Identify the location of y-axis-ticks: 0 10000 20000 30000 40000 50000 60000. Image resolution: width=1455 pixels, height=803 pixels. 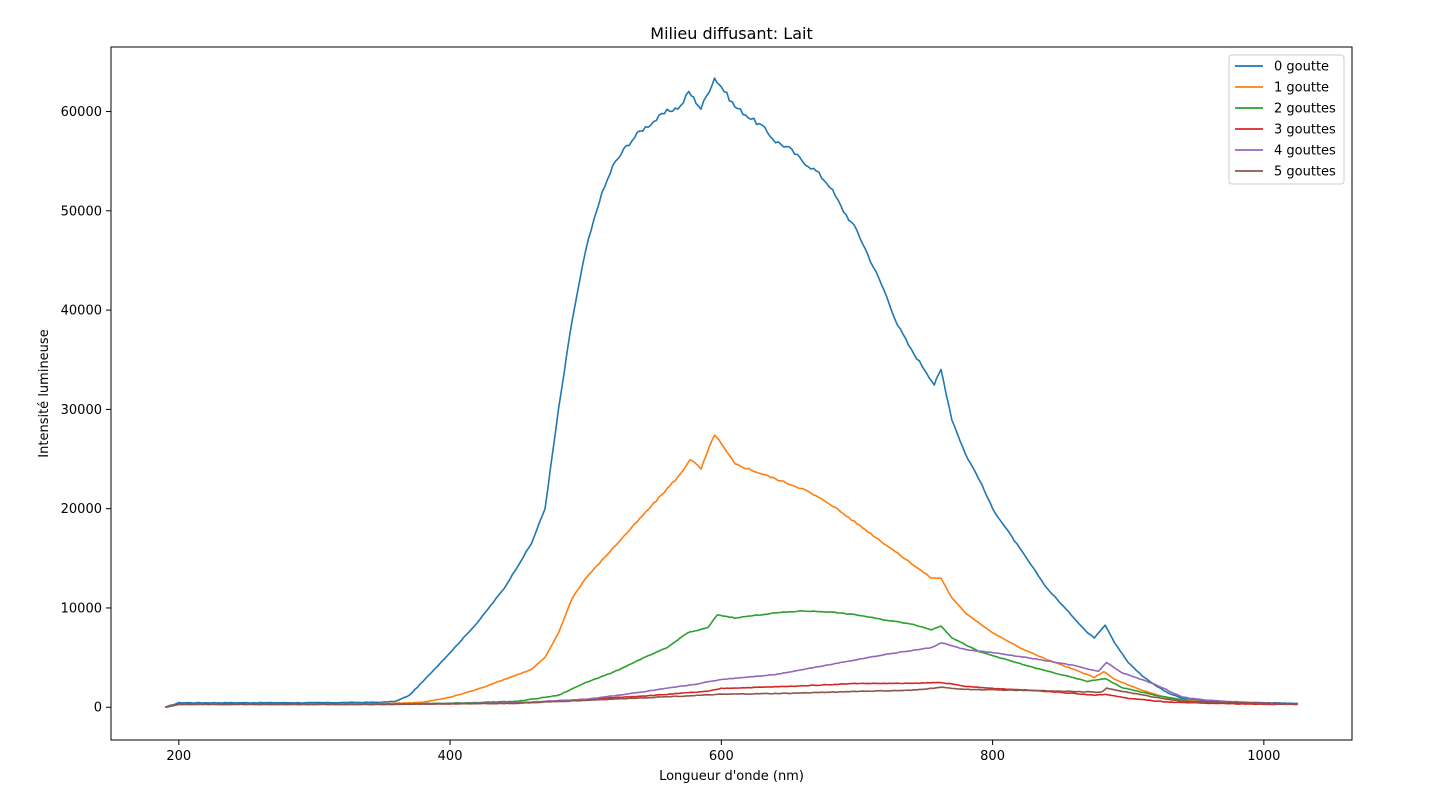
(86, 410).